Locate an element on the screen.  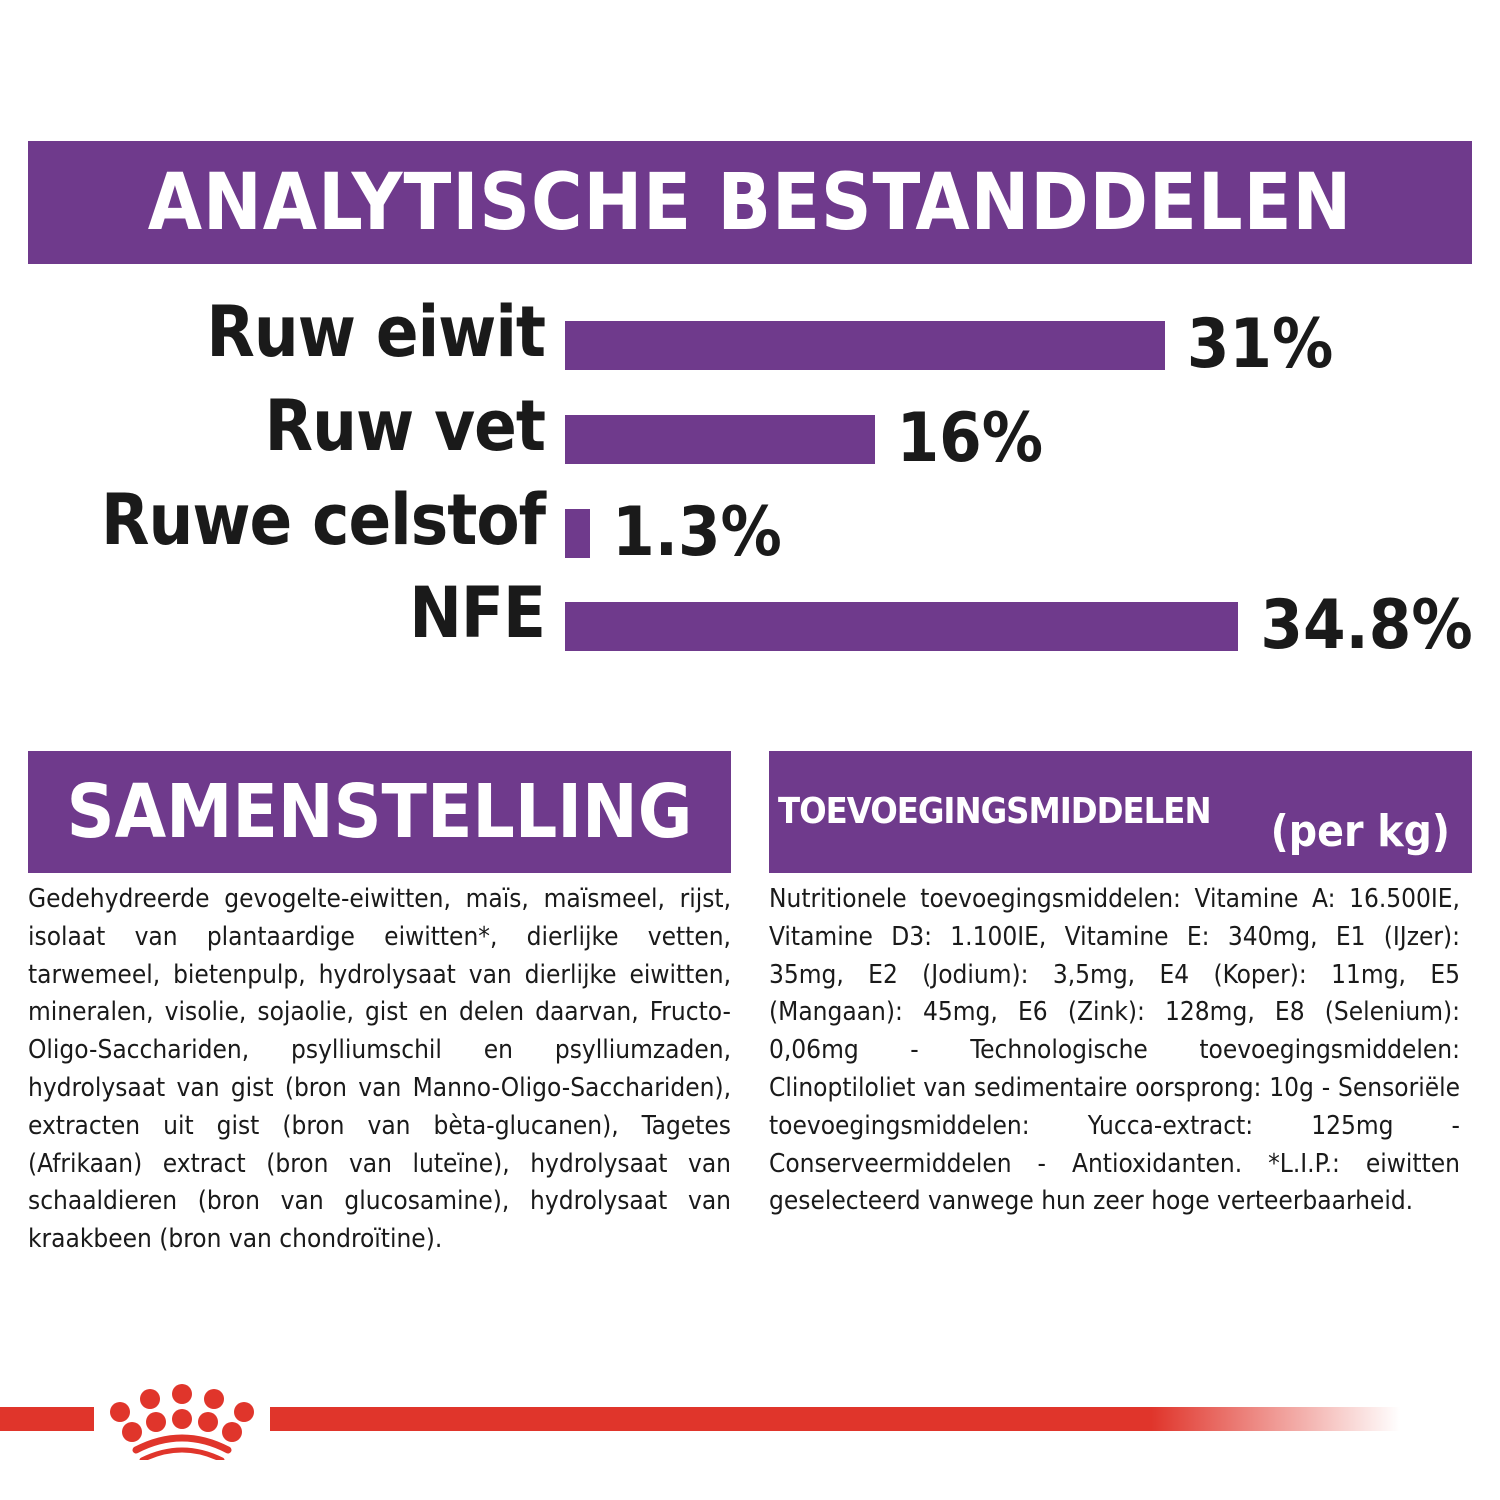
red-stripe-right is located at coordinates (835, 1419).